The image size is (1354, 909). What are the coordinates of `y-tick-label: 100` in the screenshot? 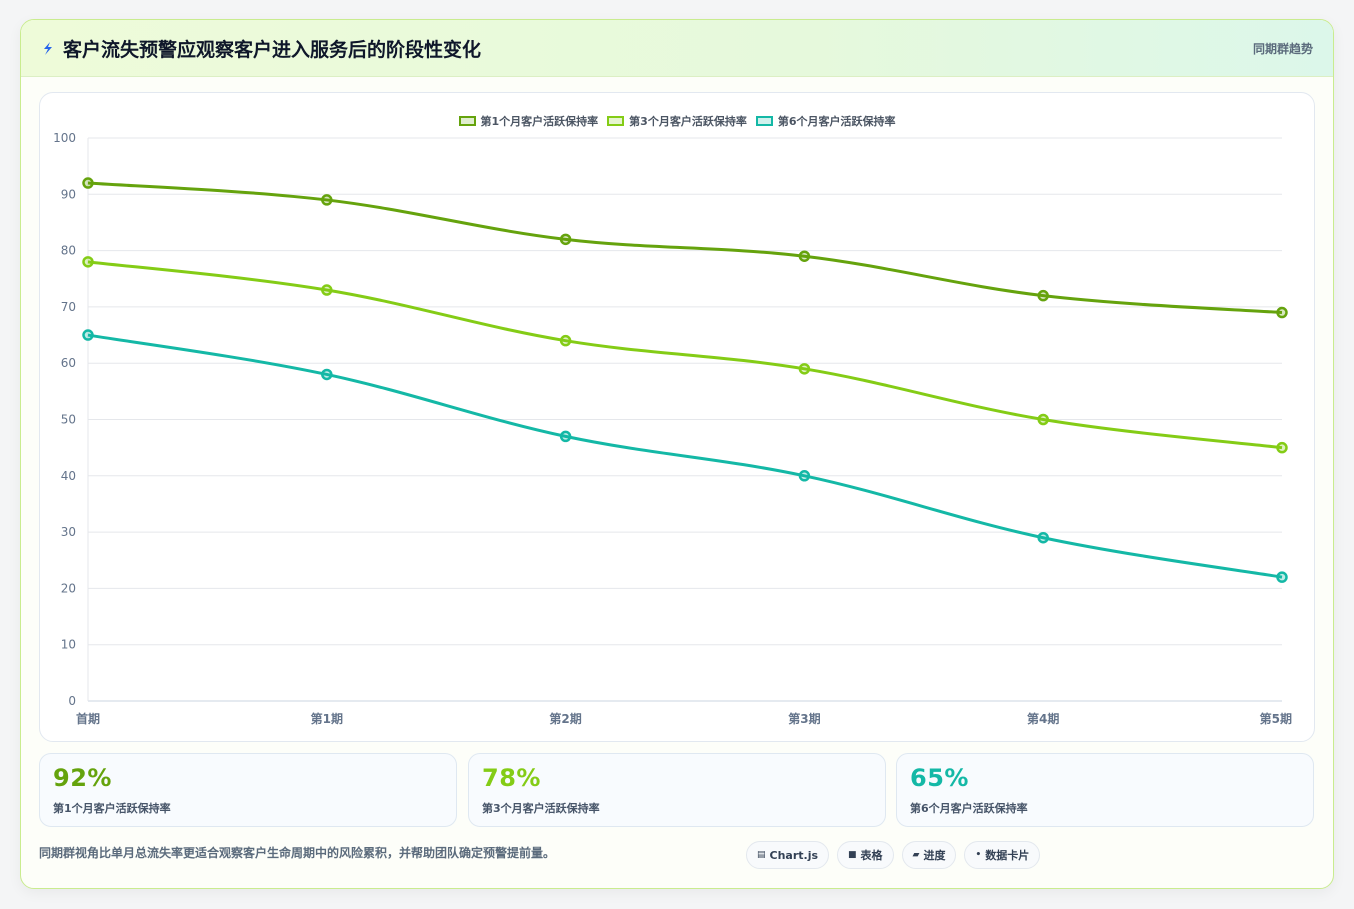 It's located at (64, 138).